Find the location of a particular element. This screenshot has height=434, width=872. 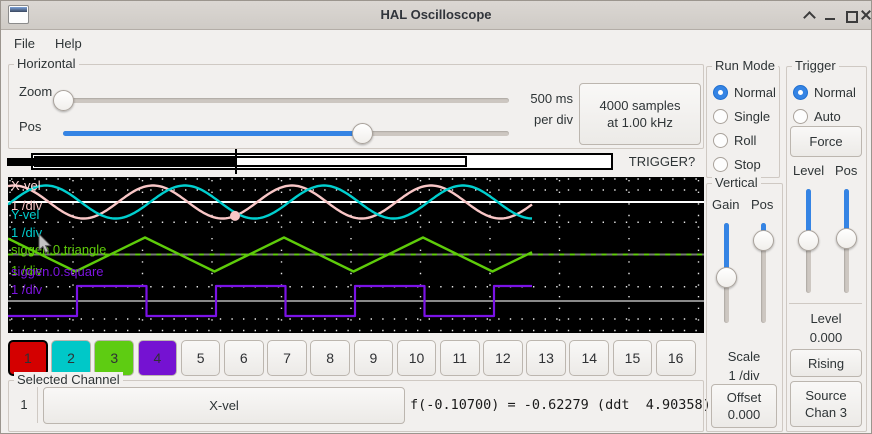

run-mode-radio-stop: Stop is located at coordinates (737, 164).